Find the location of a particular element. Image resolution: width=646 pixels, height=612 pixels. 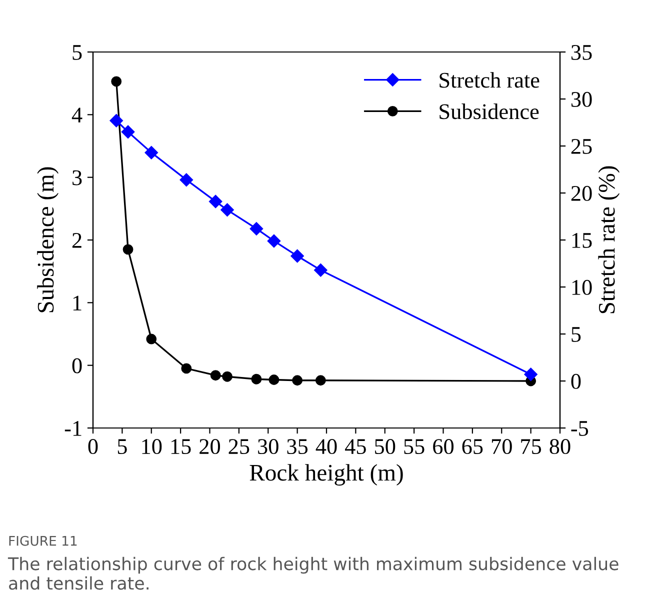

y2-tick-label: 15 is located at coordinates (582, 240).